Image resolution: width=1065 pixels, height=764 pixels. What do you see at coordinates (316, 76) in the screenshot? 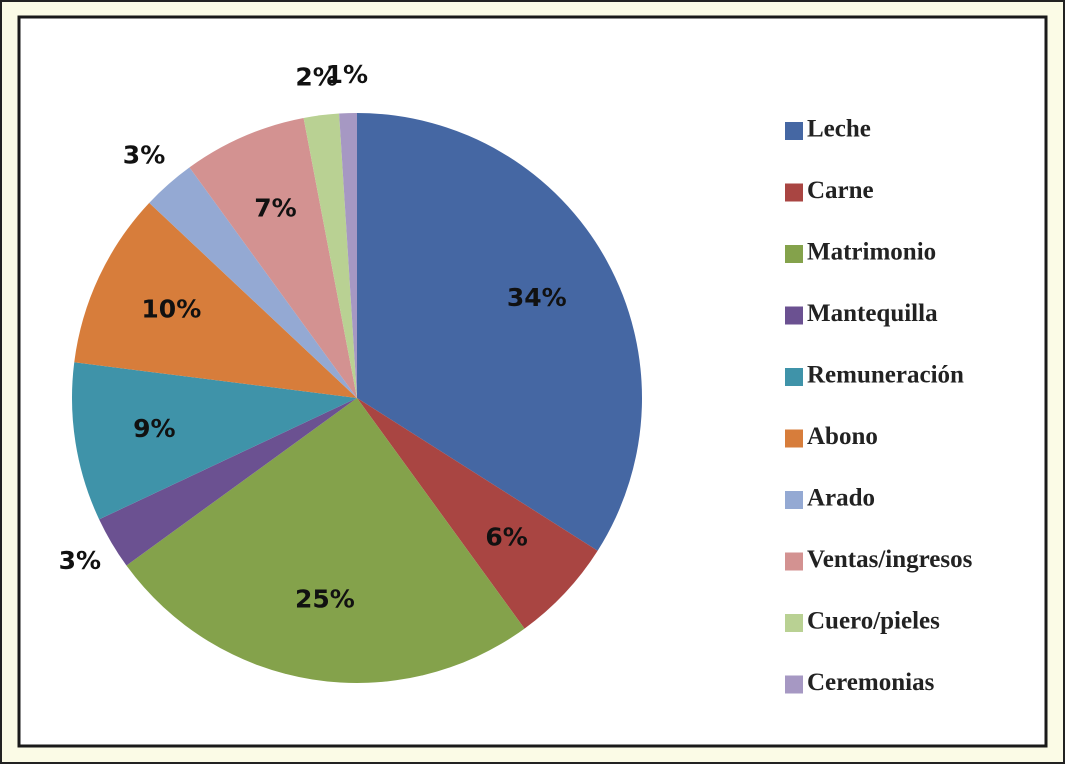
I see `data-label: 2%` at bounding box center [316, 76].